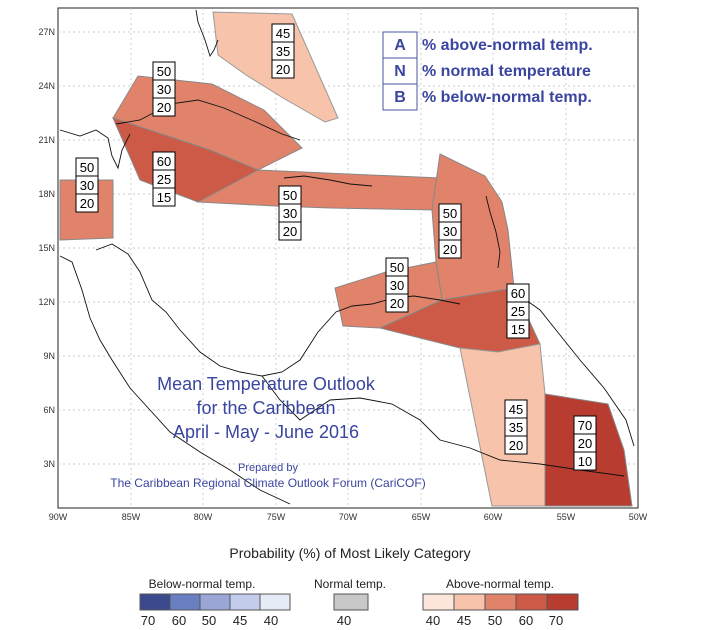 This screenshot has height=630, width=701. I want to click on prob-normal: 20, so click(585, 443).